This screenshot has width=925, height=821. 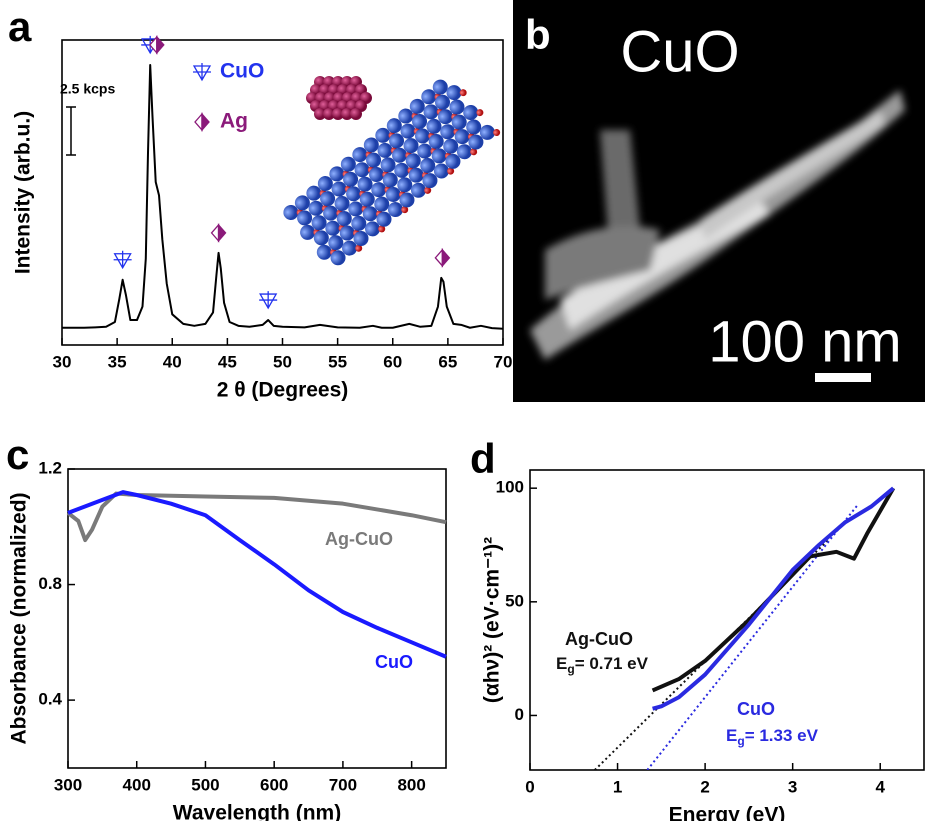 What do you see at coordinates (717, 225) in the screenshot?
I see `micrograph-texture` at bounding box center [717, 225].